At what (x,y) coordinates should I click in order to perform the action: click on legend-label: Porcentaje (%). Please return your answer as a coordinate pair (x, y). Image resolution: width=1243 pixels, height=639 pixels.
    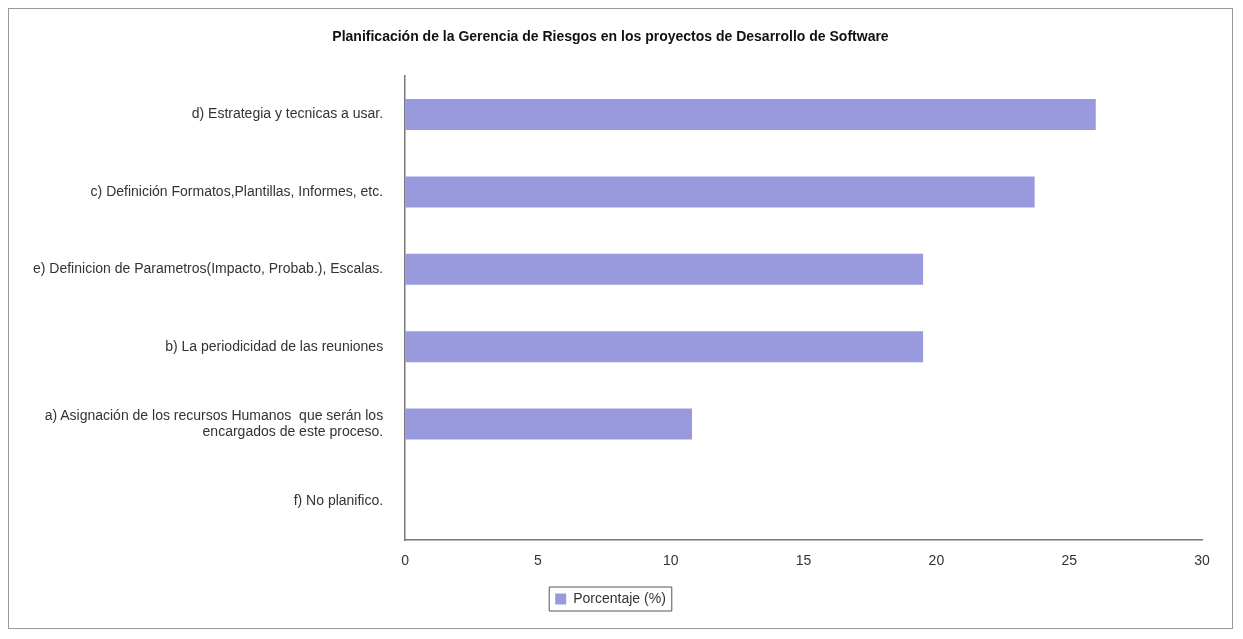
    Looking at the image, I should click on (619, 597).